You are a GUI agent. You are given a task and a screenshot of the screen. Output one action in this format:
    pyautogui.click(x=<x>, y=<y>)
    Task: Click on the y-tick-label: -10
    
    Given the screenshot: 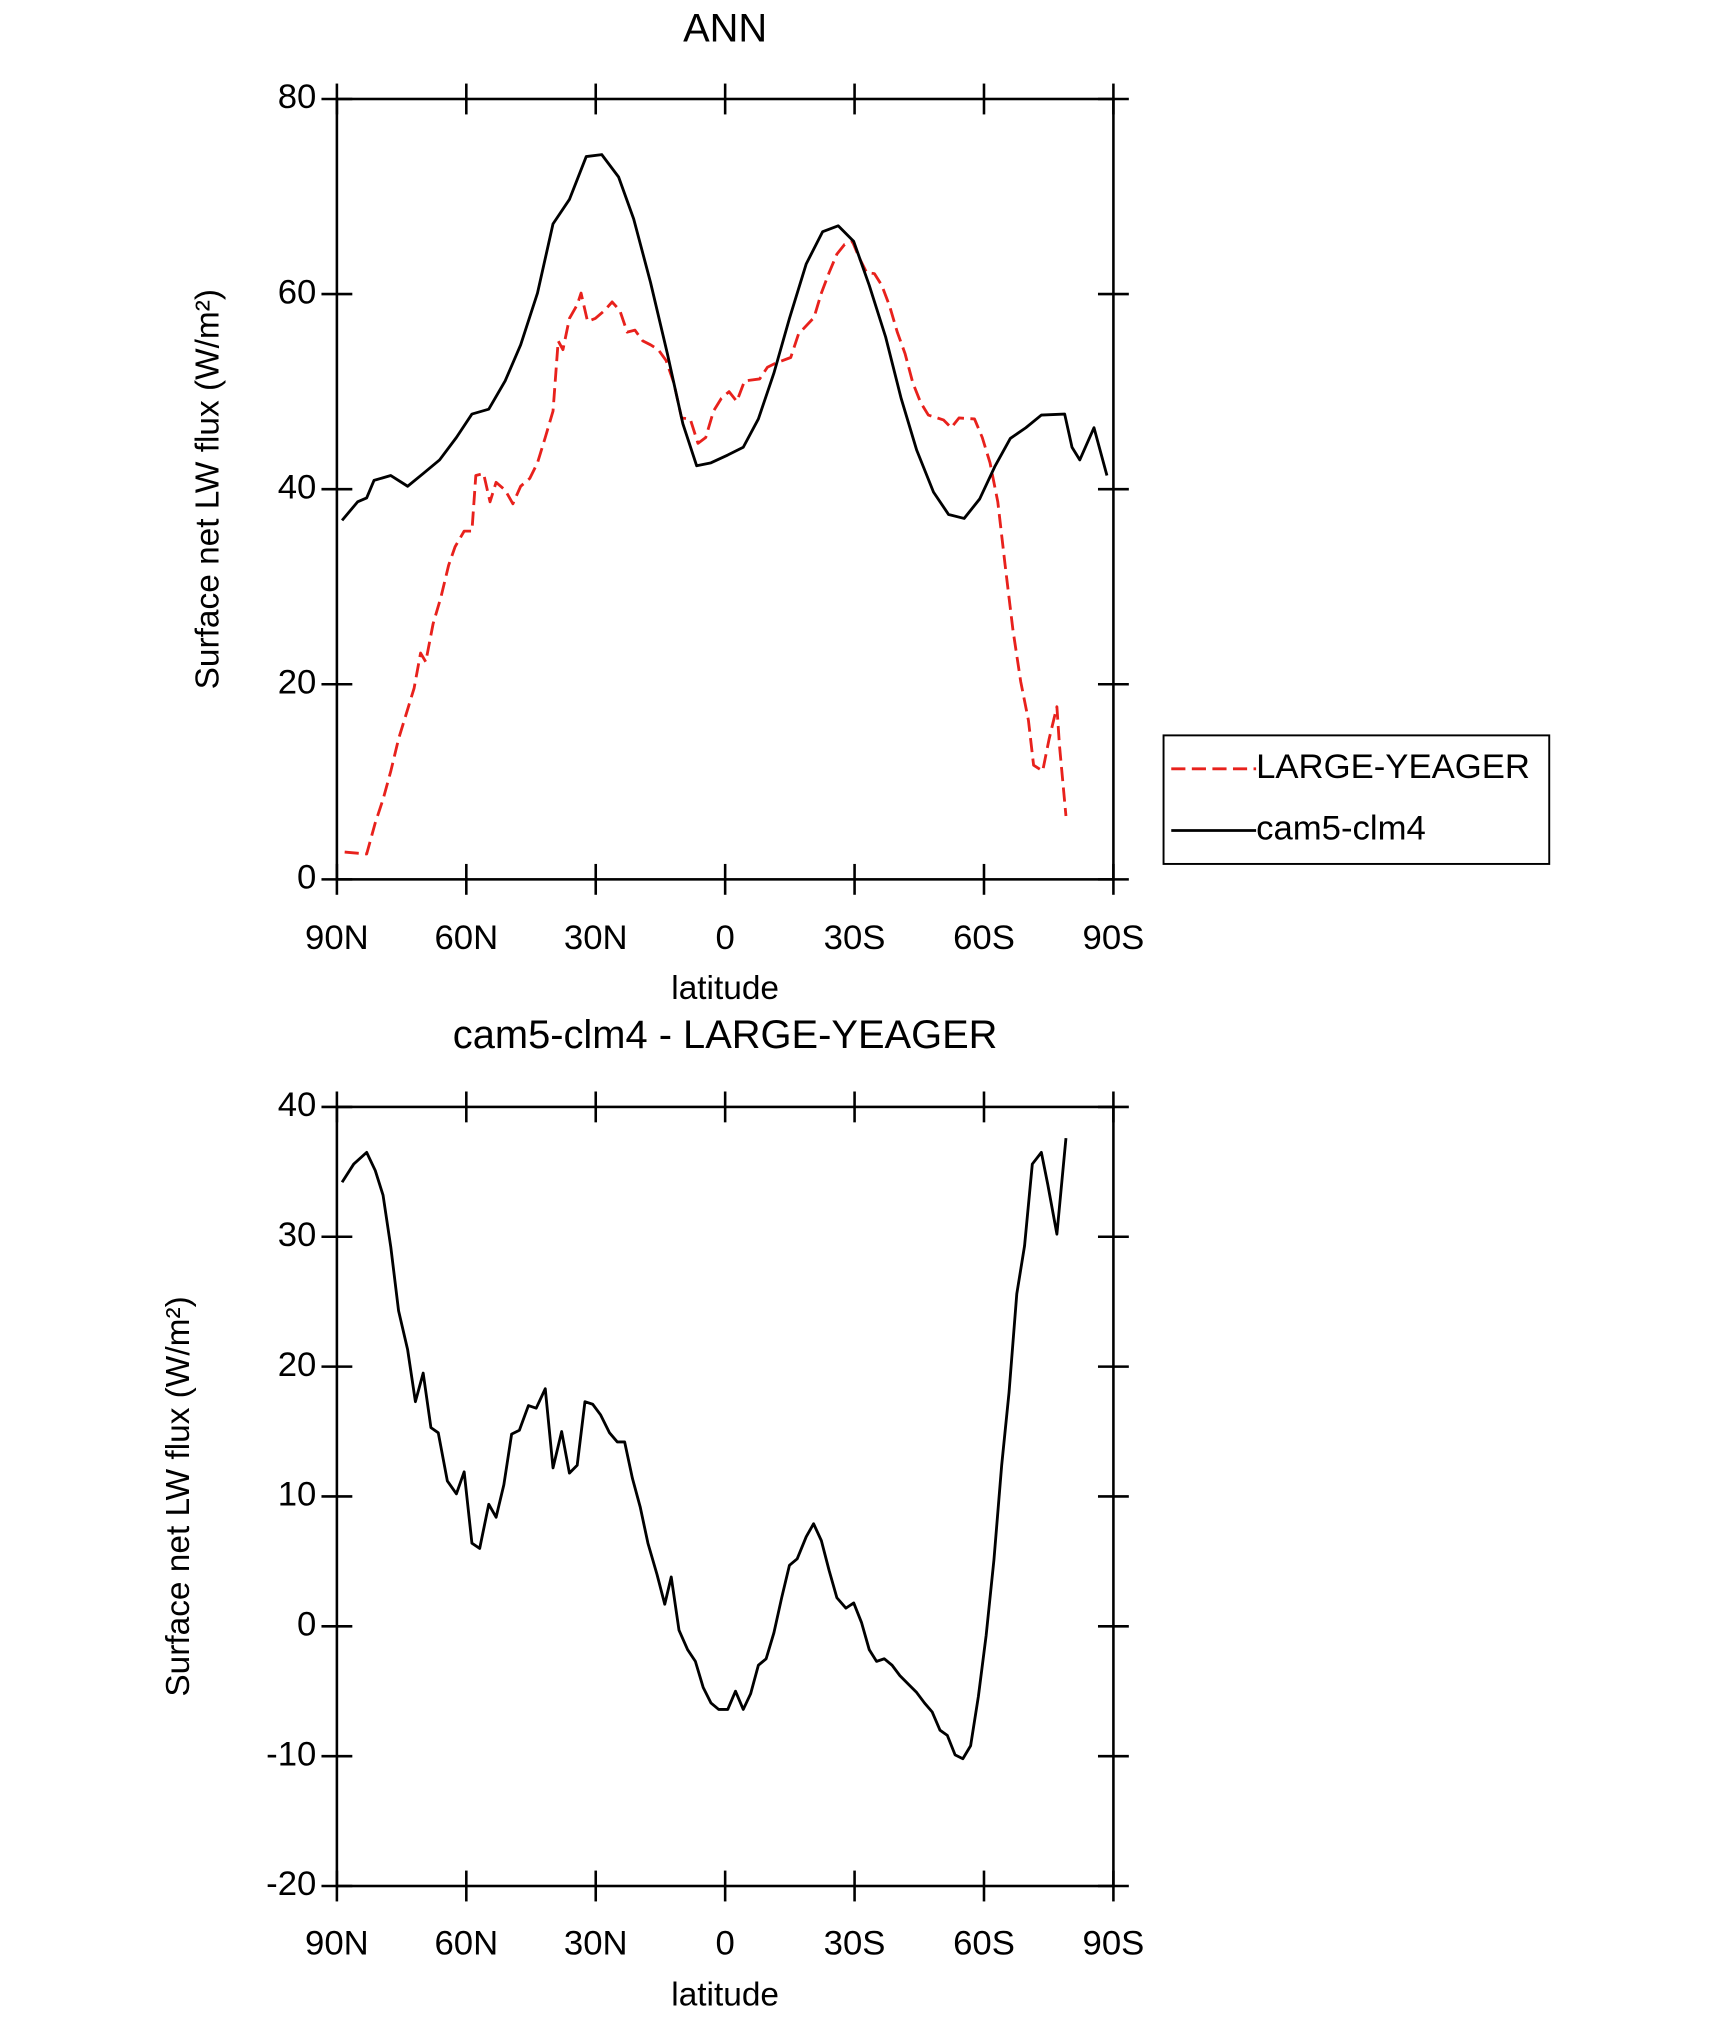 What is the action you would take?
    pyautogui.click(x=291, y=1754)
    